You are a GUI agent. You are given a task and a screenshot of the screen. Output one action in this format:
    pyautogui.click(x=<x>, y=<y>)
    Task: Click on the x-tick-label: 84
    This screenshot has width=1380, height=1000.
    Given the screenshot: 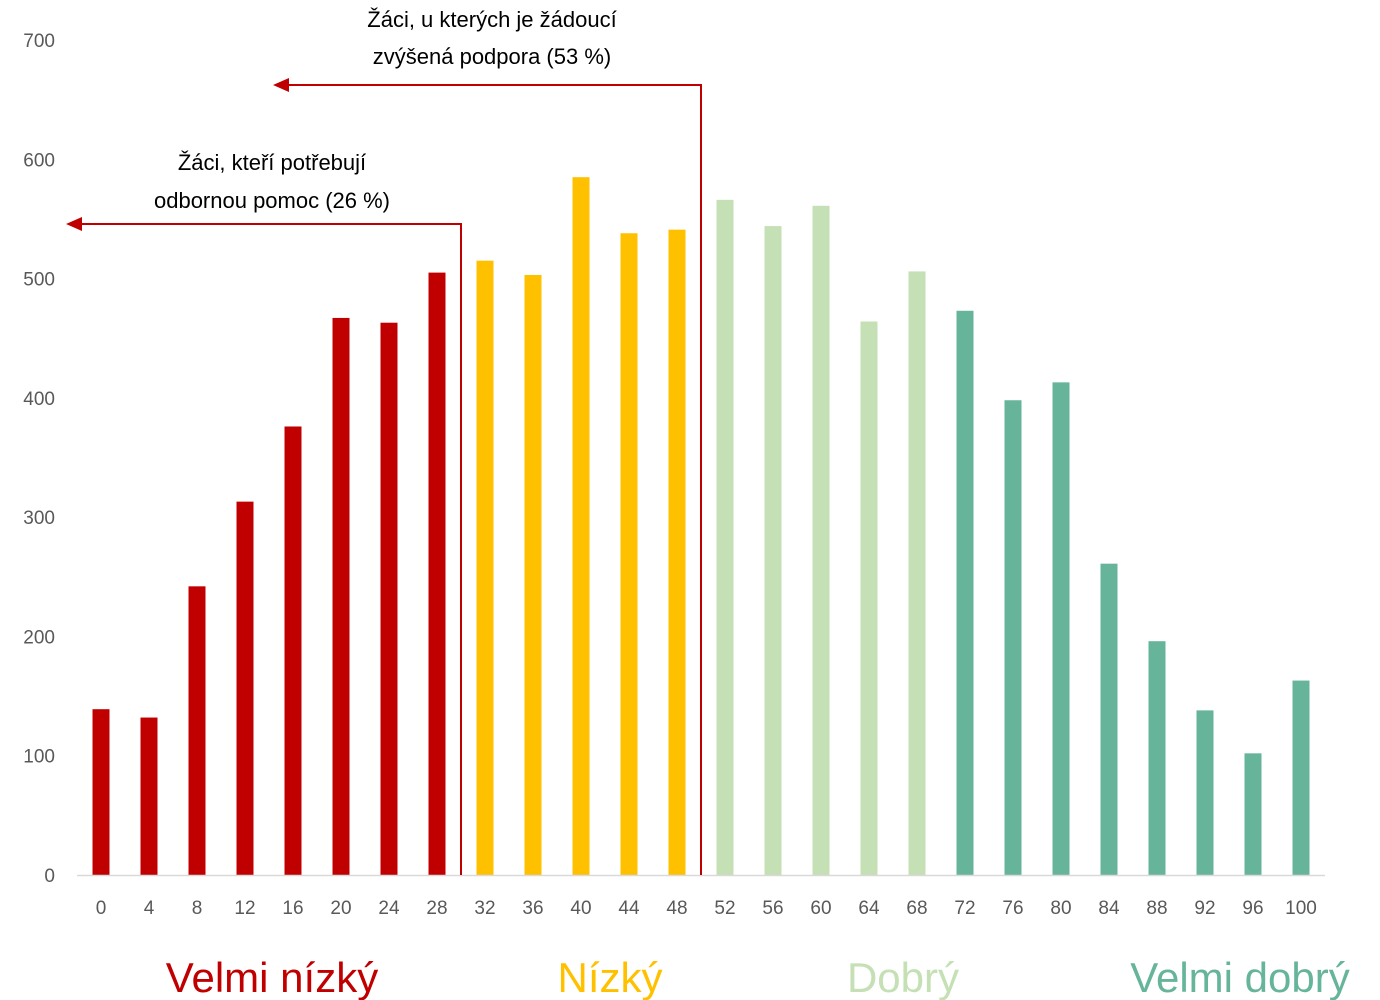 What is the action you would take?
    pyautogui.click(x=1109, y=908)
    